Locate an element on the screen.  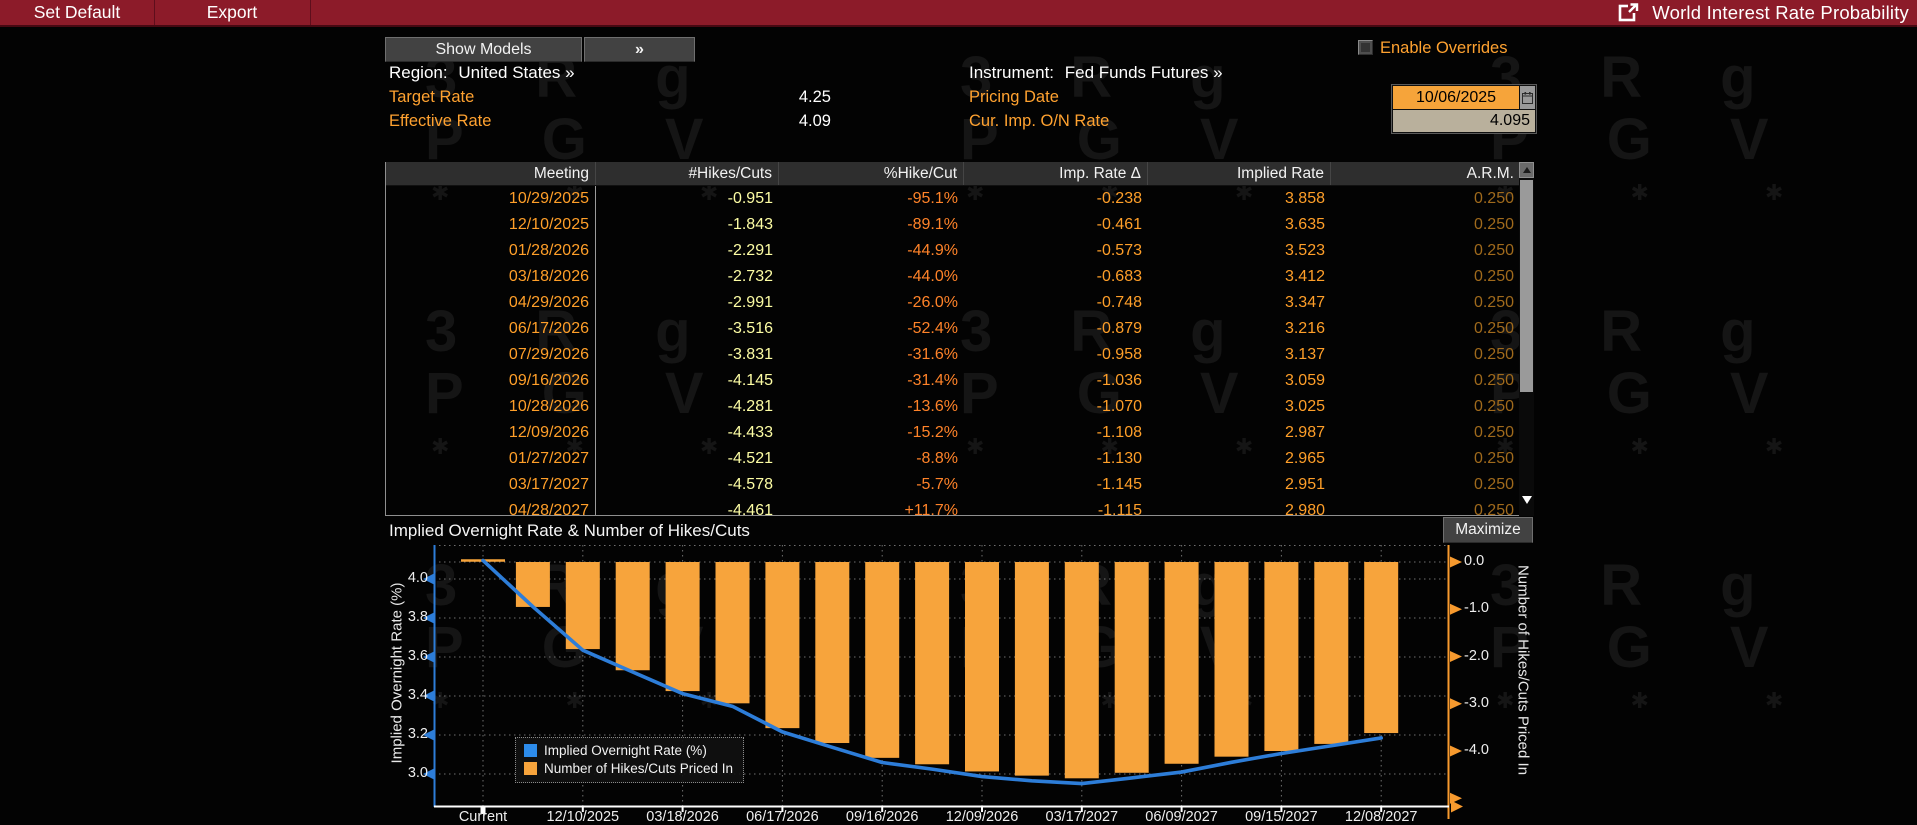
right-axis-title: Number of Hikes/Cuts Priced In is located at coordinates (1523, 670).